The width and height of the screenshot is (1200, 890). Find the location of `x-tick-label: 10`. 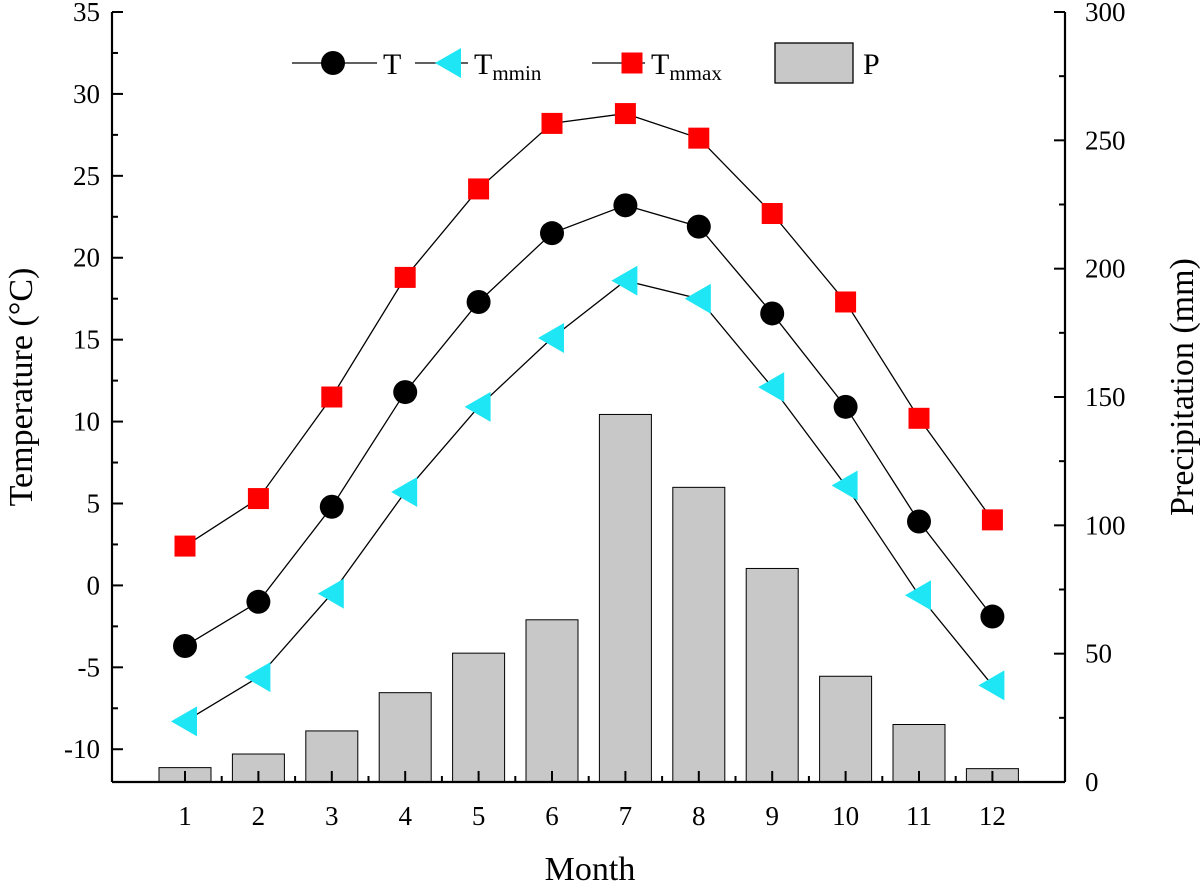

x-tick-label: 10 is located at coordinates (845, 816).